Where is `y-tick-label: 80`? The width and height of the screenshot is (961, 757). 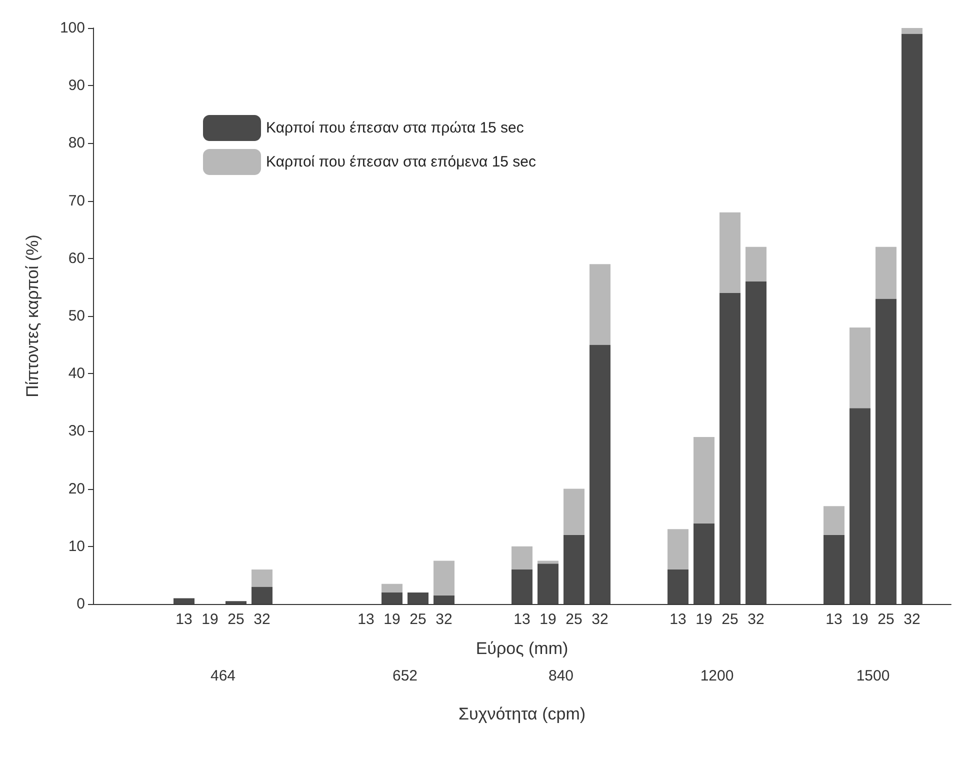 y-tick-label: 80 is located at coordinates (76, 143).